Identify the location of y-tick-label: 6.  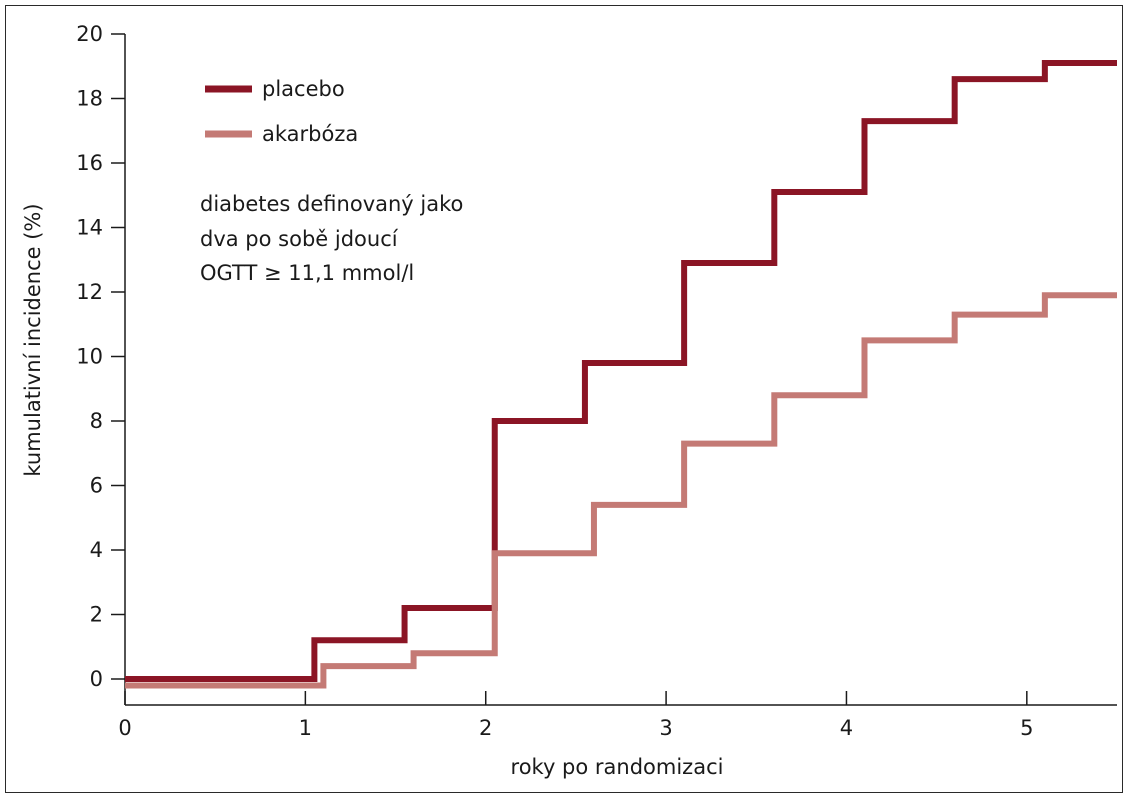
(96, 486).